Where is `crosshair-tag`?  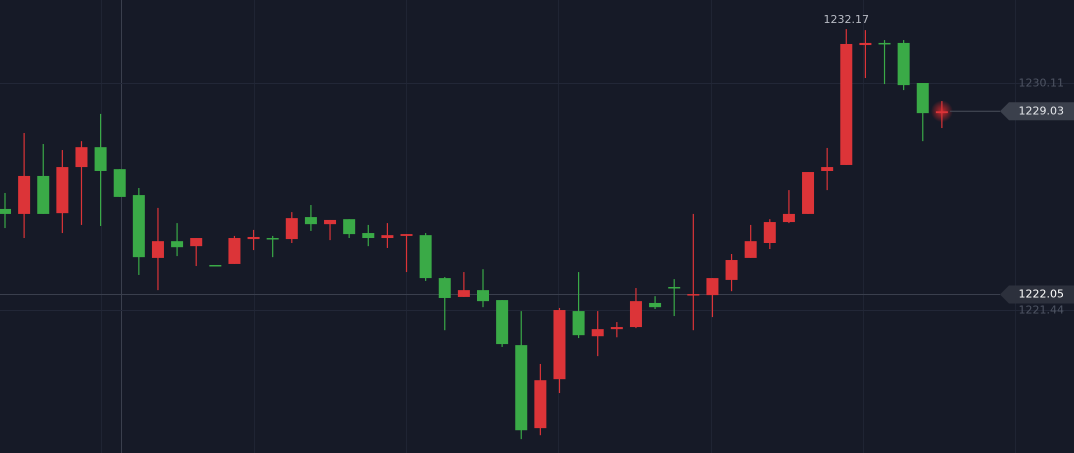
crosshair-tag is located at coordinates (1037, 294).